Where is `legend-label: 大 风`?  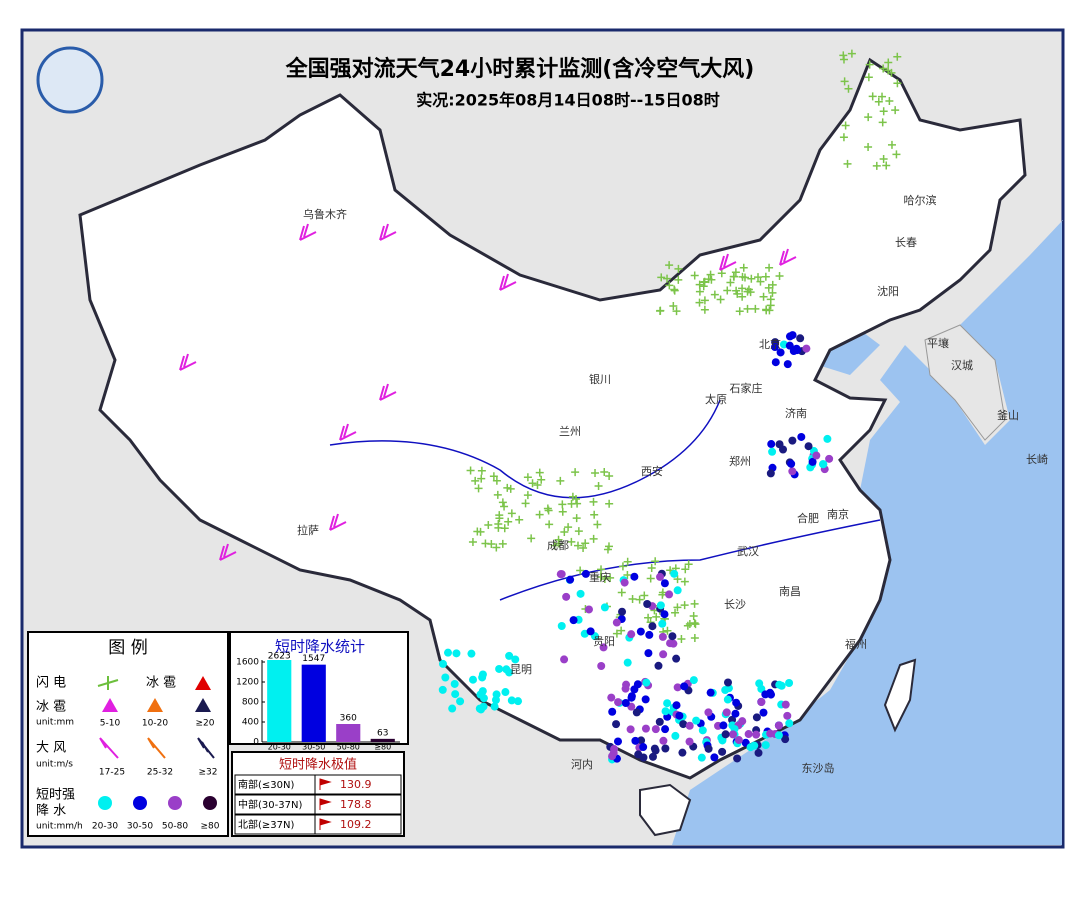
legend-label: 大 风 is located at coordinates (51, 748).